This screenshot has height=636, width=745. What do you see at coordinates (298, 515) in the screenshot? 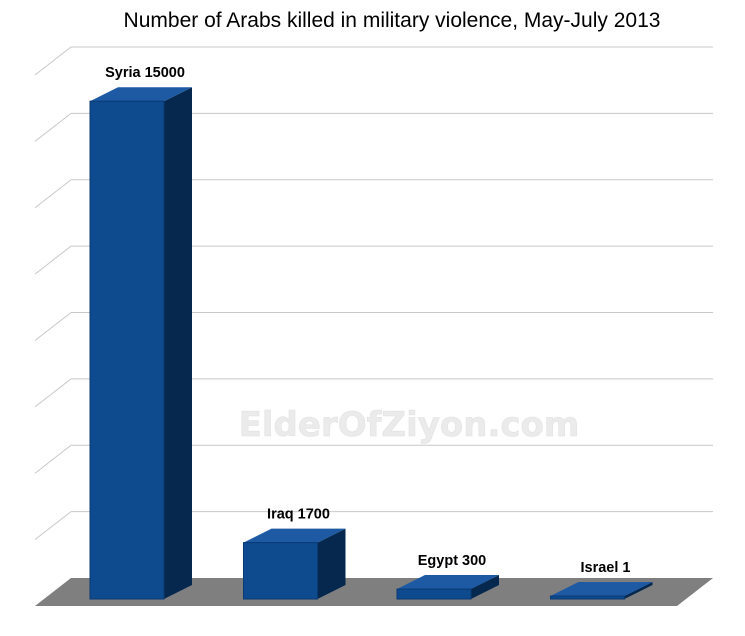
I see `data-label-iraq: Iraq 1700` at bounding box center [298, 515].